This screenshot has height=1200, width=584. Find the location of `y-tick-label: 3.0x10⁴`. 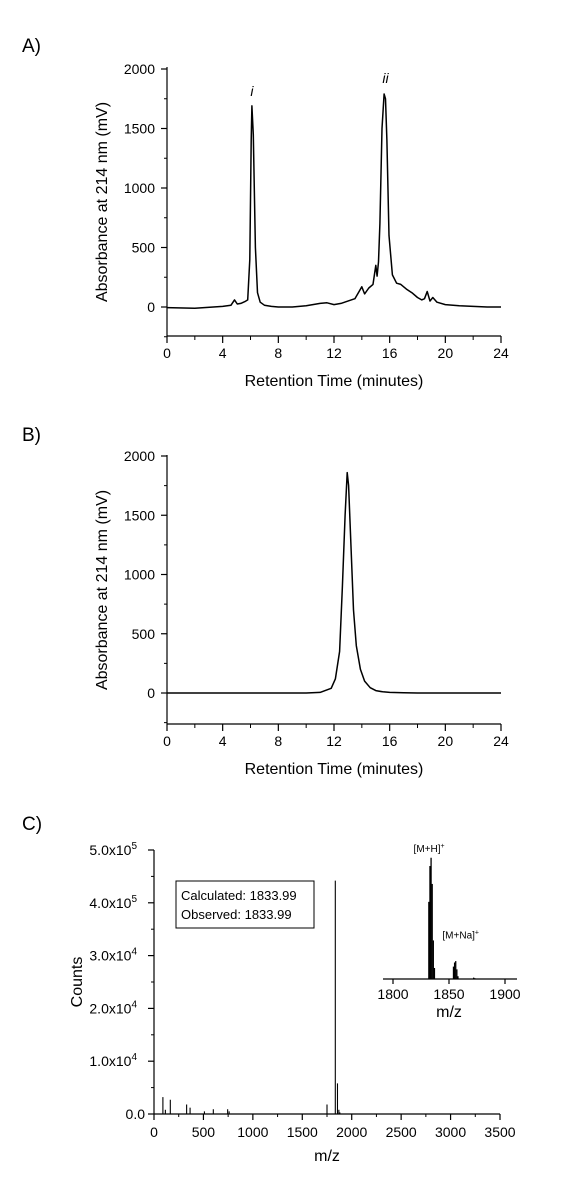

y-tick-label: 3.0x10⁴ is located at coordinates (113, 955).